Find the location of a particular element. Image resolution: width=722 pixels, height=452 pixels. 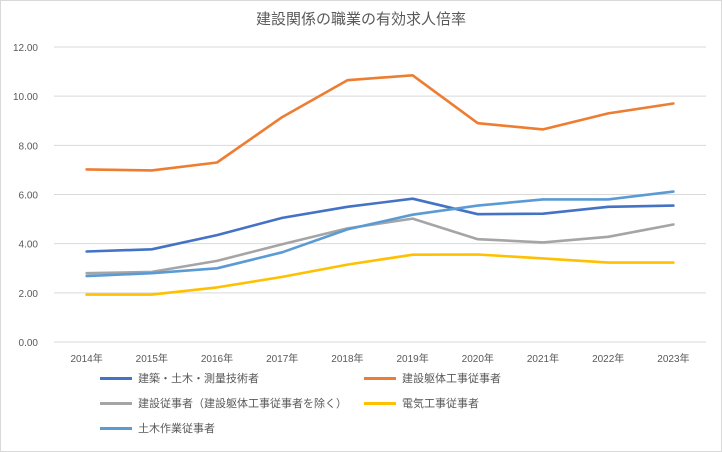

x-tick-label: 2021年 is located at coordinates (543, 358).